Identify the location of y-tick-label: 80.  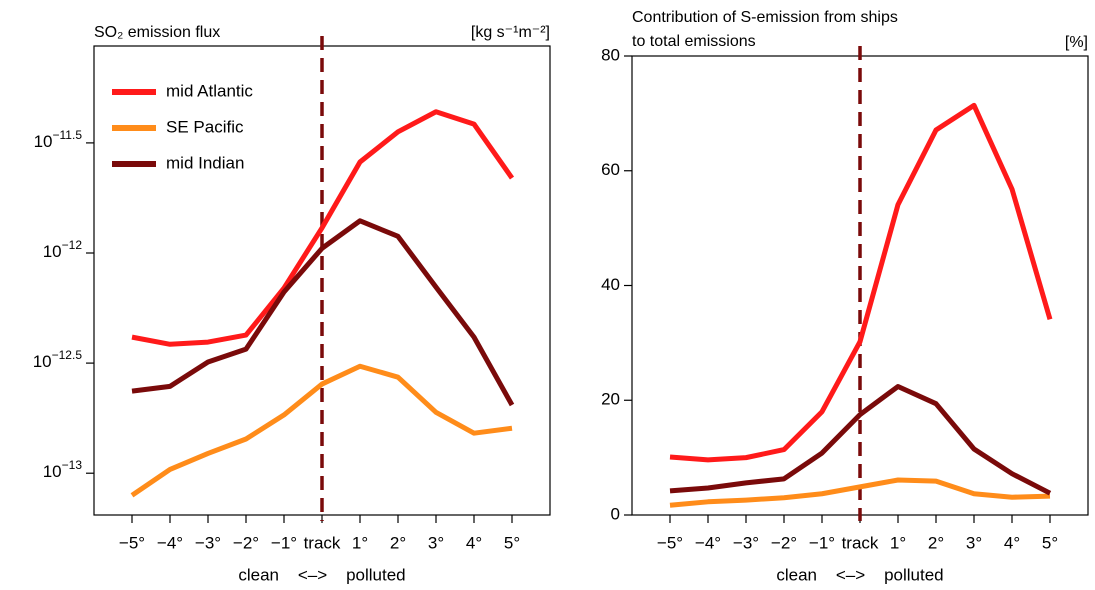
(610, 54).